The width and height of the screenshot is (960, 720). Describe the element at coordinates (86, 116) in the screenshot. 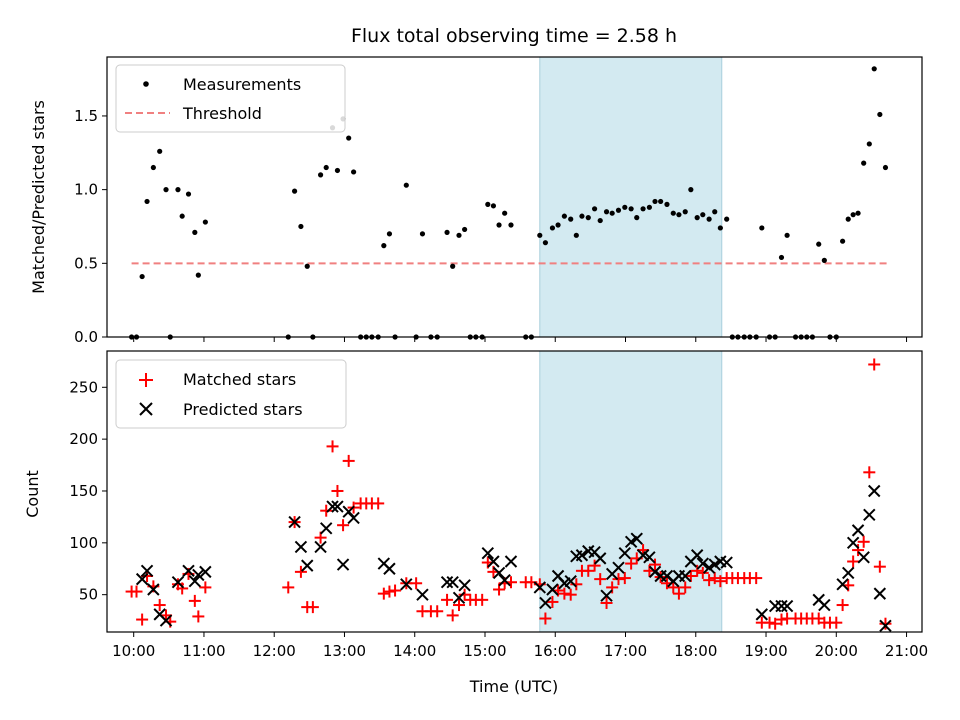

I see `top-y-tick-label: 1.5` at that location.